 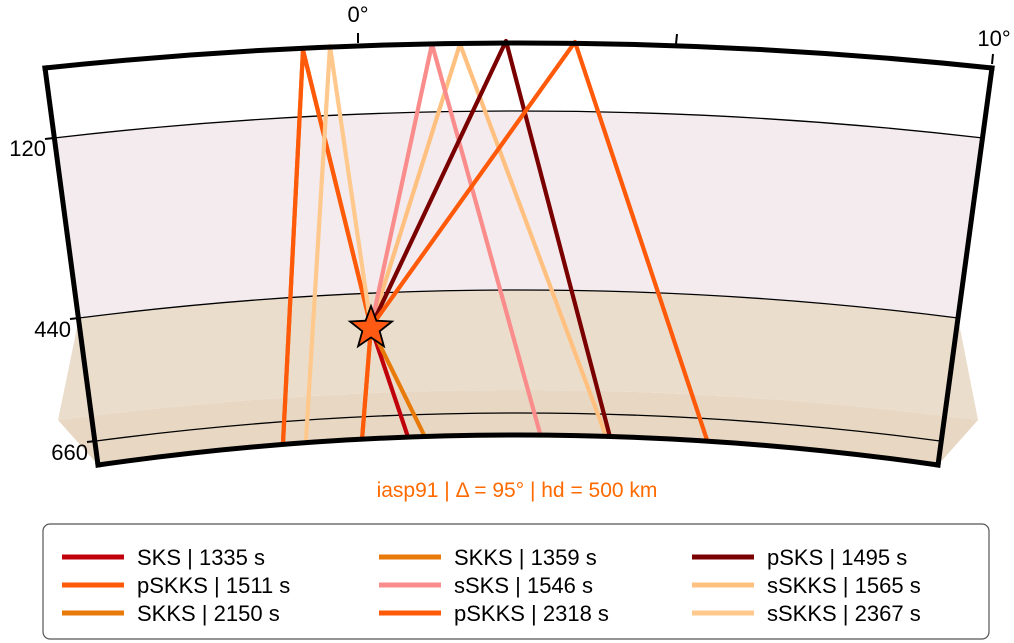 What do you see at coordinates (517, 490) in the screenshot?
I see `model-caption: iasp91 | Δ = 95° | hd = 500 km` at bounding box center [517, 490].